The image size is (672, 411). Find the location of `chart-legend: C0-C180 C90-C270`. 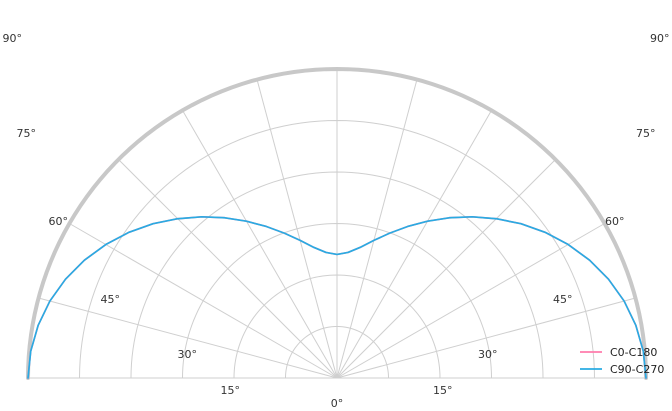

chart-legend: C0-C180 C90-C270 is located at coordinates (622, 361).